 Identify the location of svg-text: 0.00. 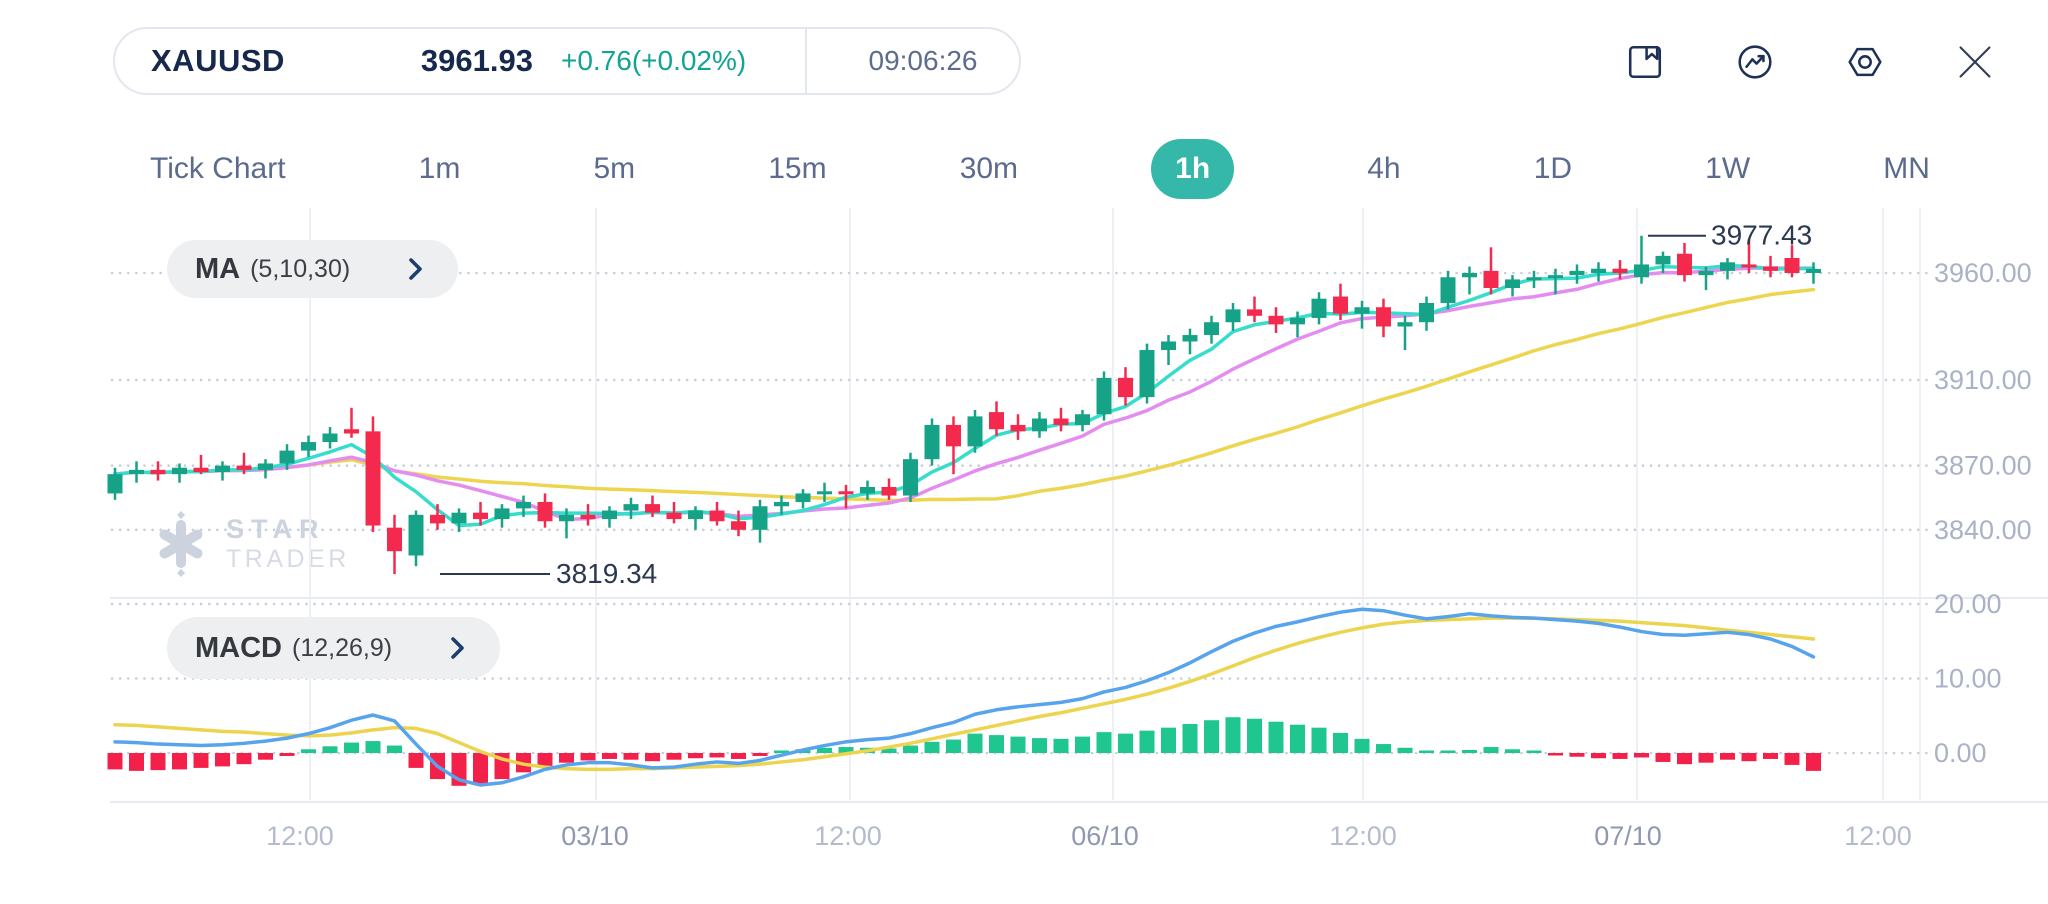
(1960, 753).